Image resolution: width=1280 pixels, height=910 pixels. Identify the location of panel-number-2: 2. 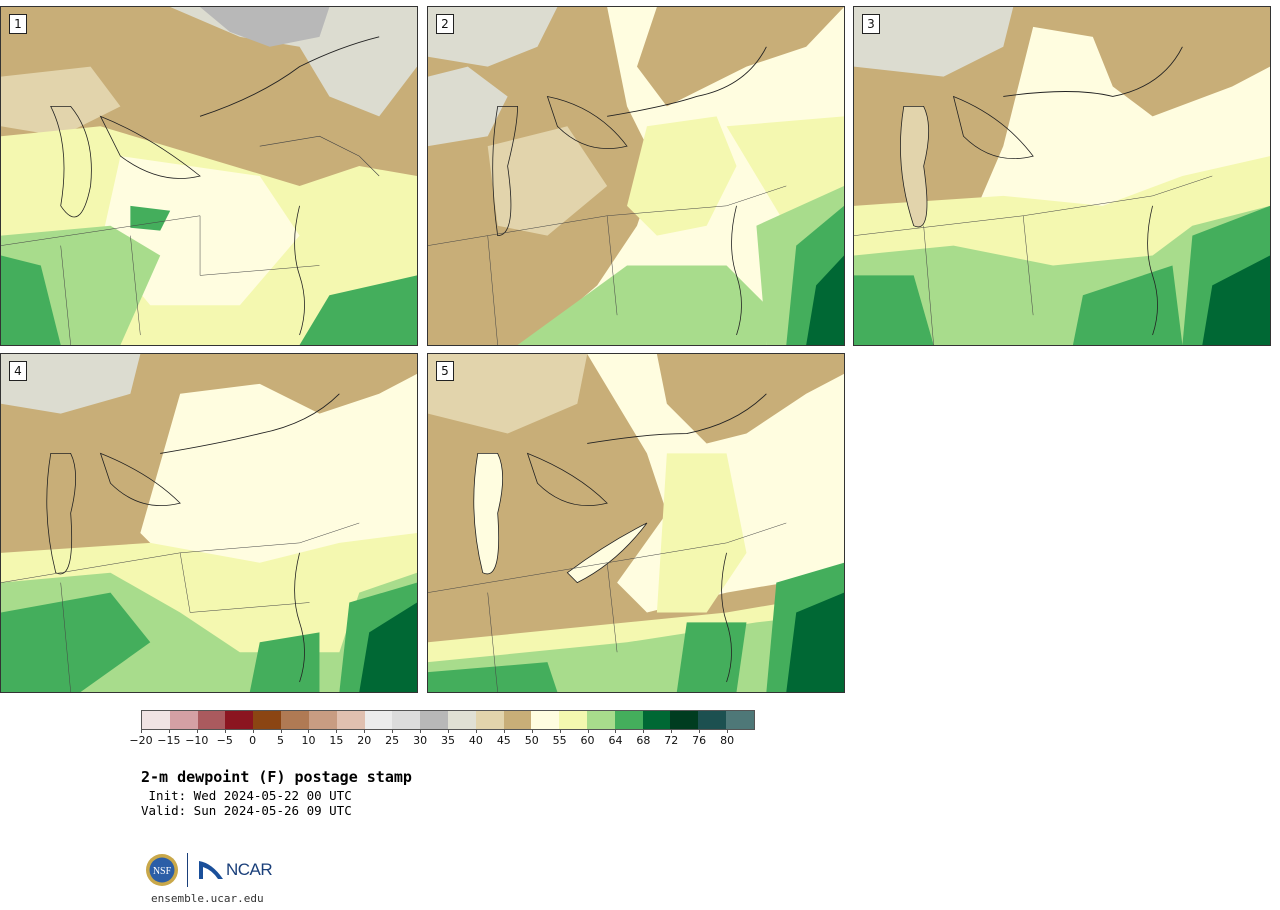
(445, 24).